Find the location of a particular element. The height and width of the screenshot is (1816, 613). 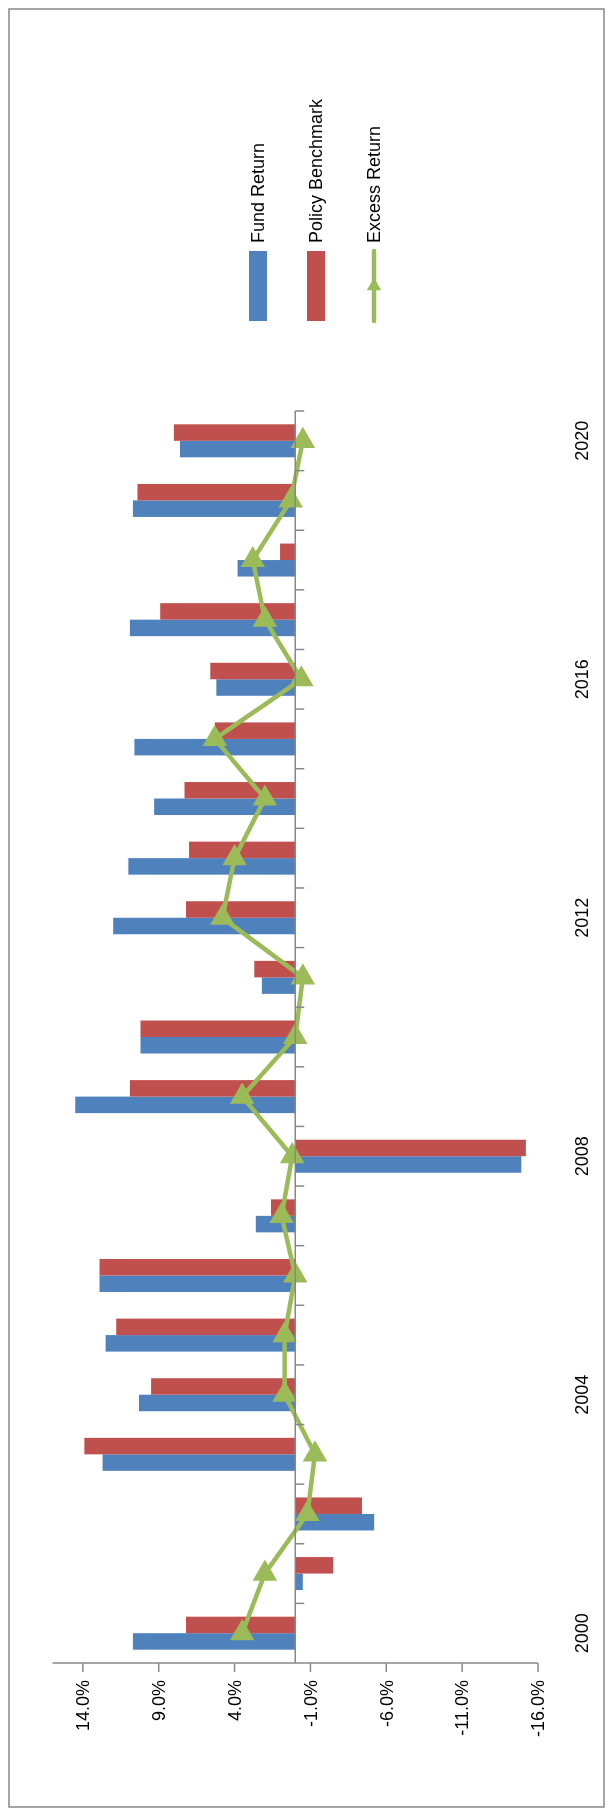

x-tick-label: -1.0% is located at coordinates (310, 1704).